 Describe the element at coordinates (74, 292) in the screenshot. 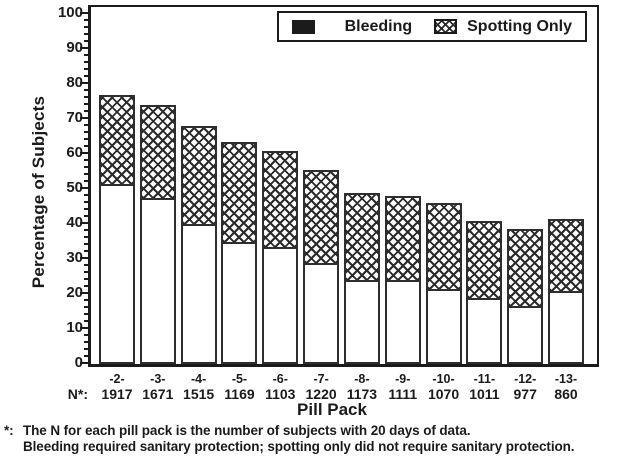

I see `y-tick-label: 20` at that location.